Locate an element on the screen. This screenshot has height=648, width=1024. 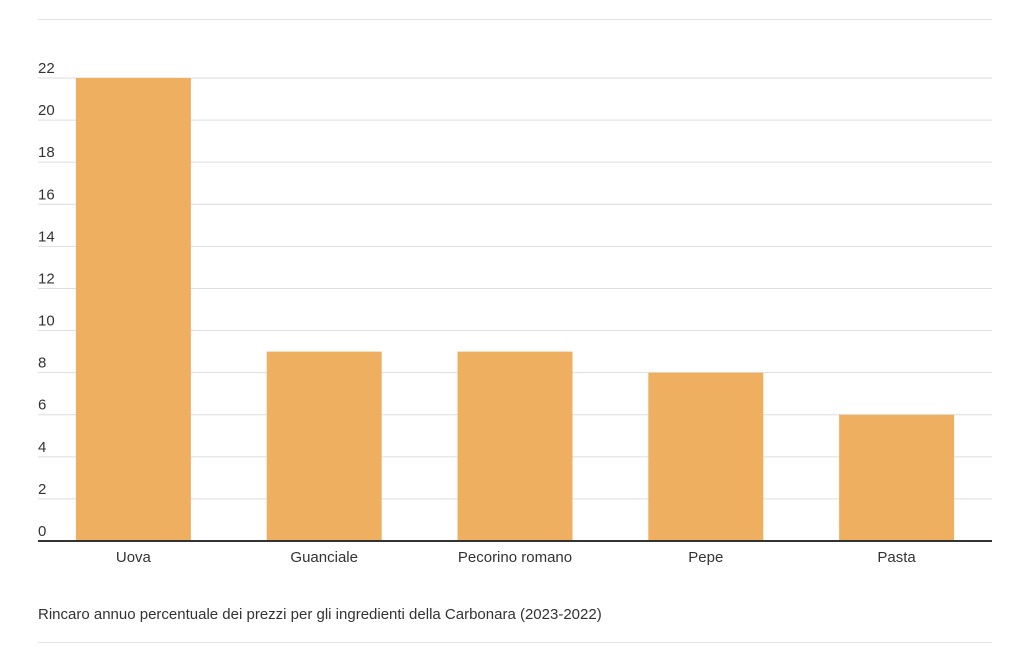
y-tick-label: 6 is located at coordinates (42, 405).